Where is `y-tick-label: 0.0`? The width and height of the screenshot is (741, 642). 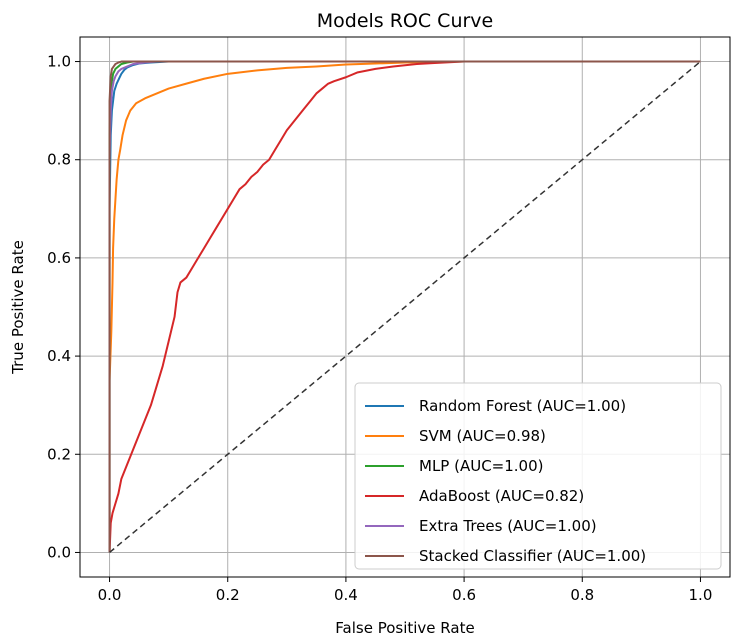 y-tick-label: 0.0 is located at coordinates (59, 552).